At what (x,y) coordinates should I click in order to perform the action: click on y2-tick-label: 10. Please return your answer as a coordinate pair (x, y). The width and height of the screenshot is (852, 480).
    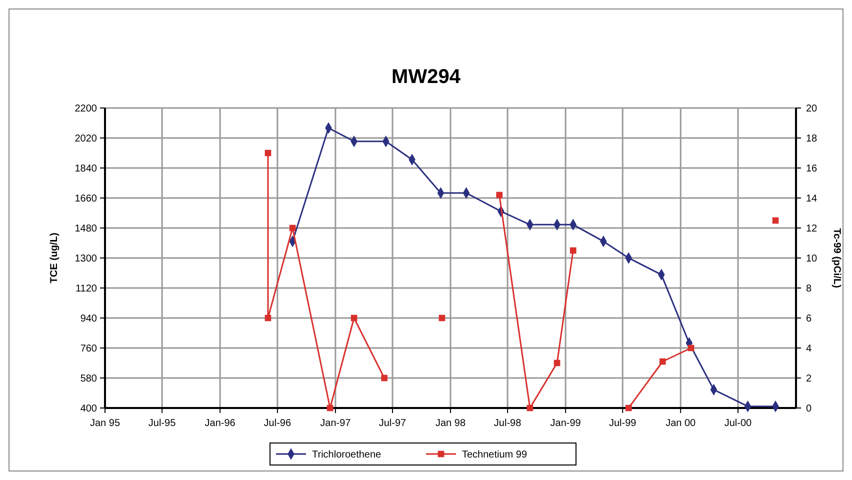
    Looking at the image, I should click on (812, 259).